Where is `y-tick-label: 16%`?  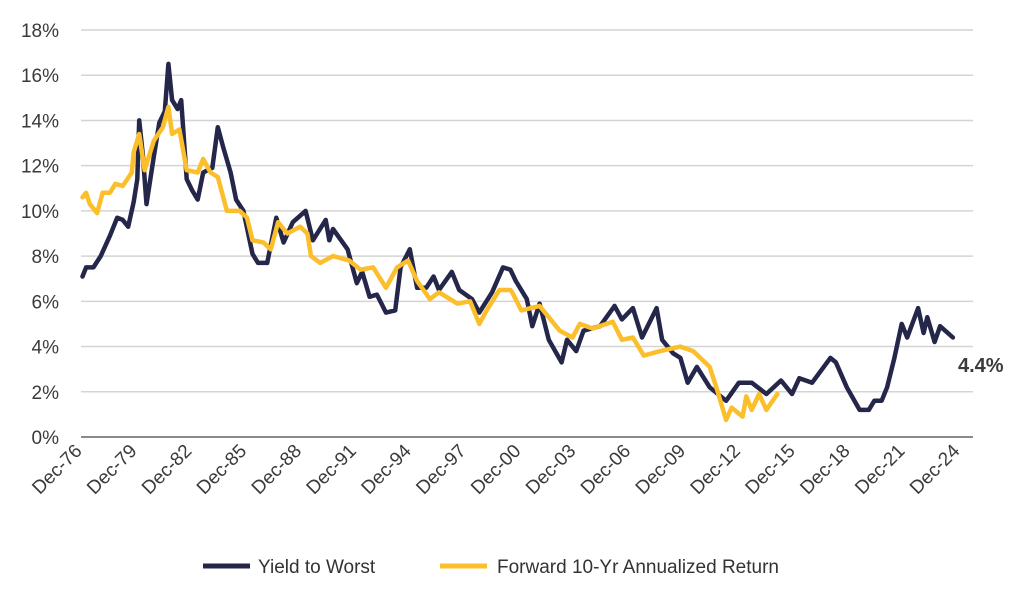 y-tick-label: 16% is located at coordinates (40, 76).